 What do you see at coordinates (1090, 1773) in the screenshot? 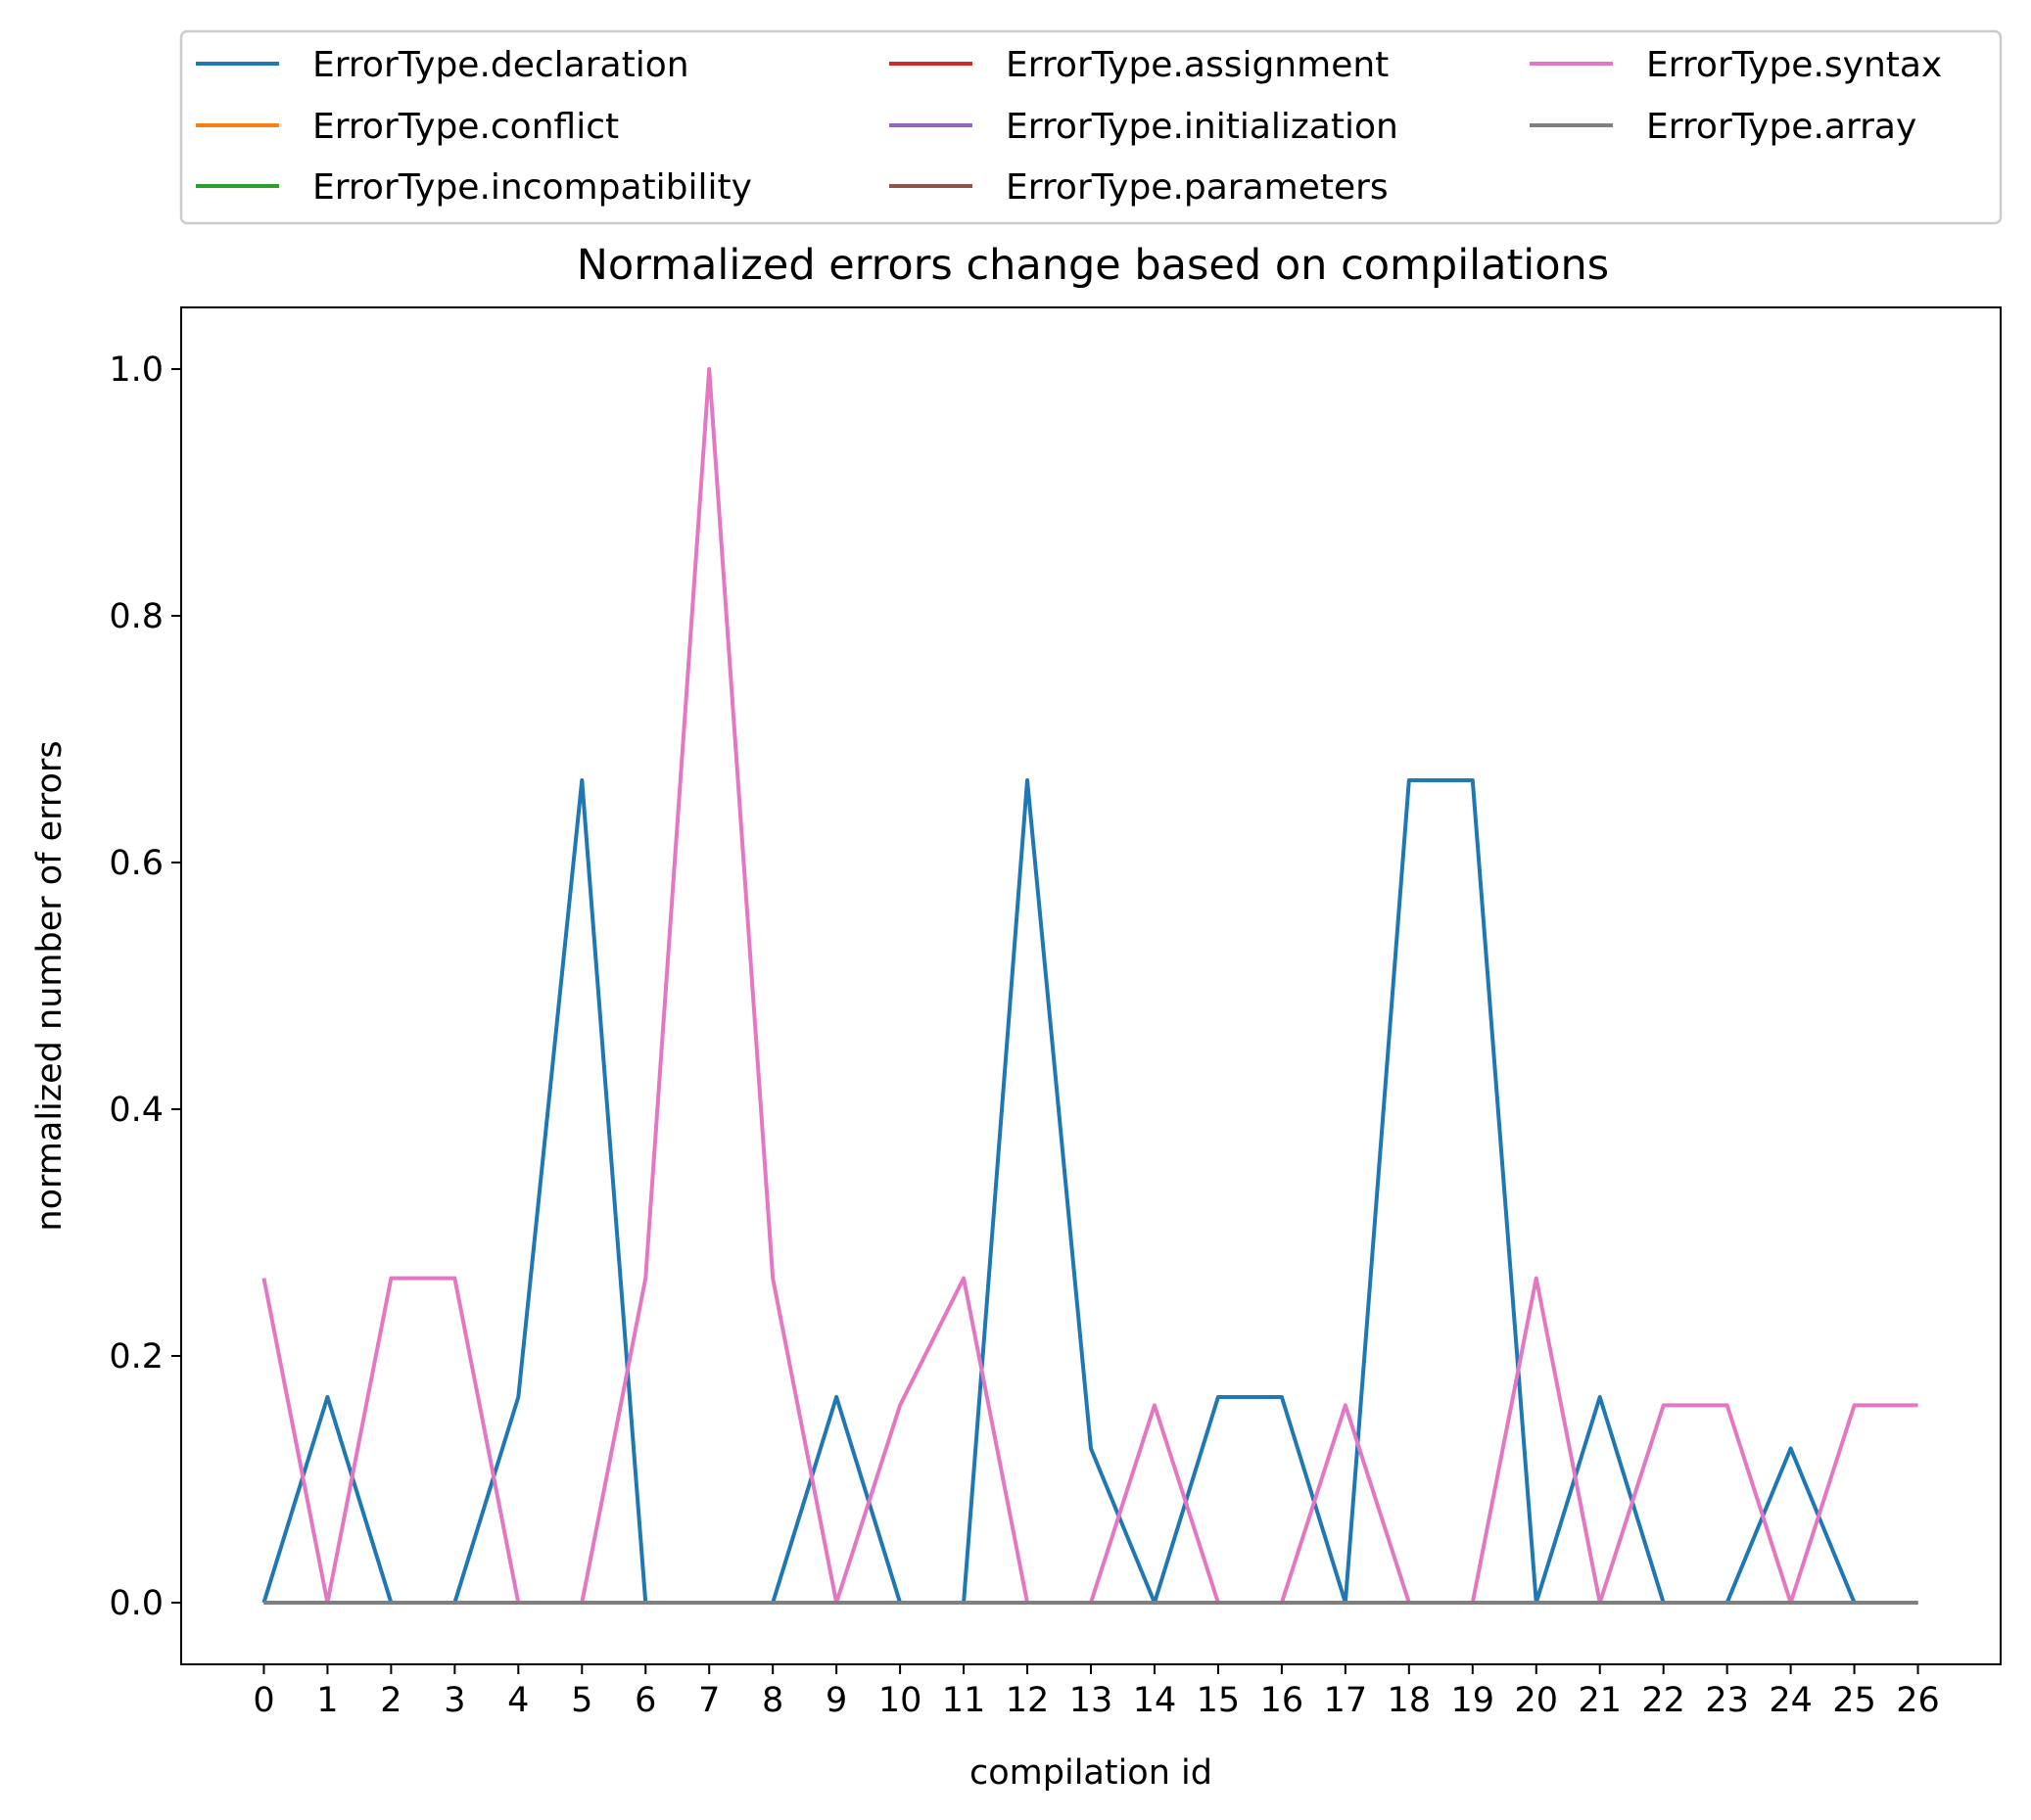
I see `x-axis-label: compilation id` at bounding box center [1090, 1773].